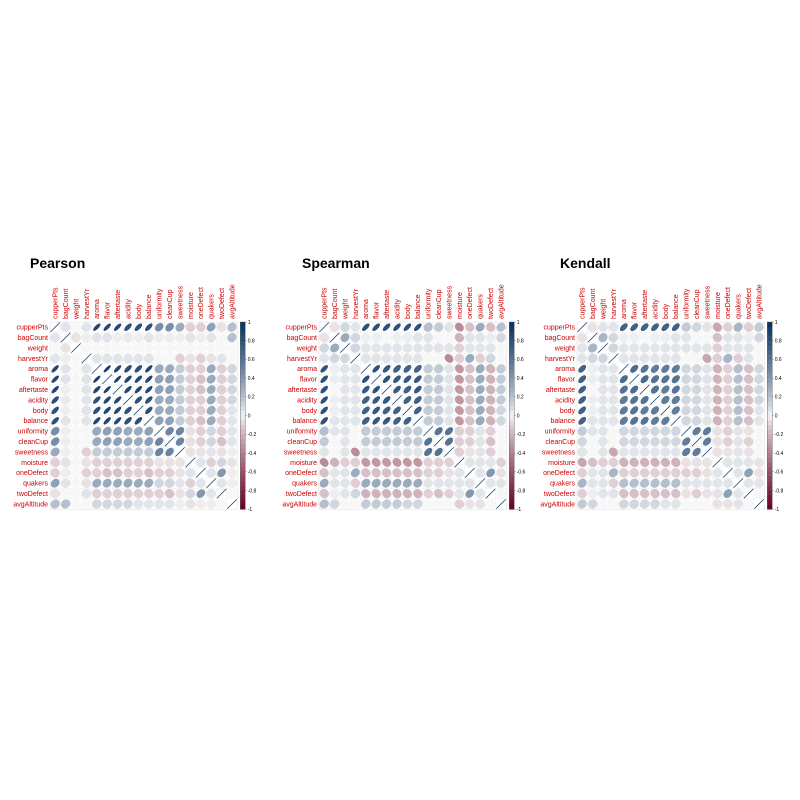  What do you see at coordinates (749, 303) in the screenshot?
I see `column-label: twoDefect` at bounding box center [749, 303].